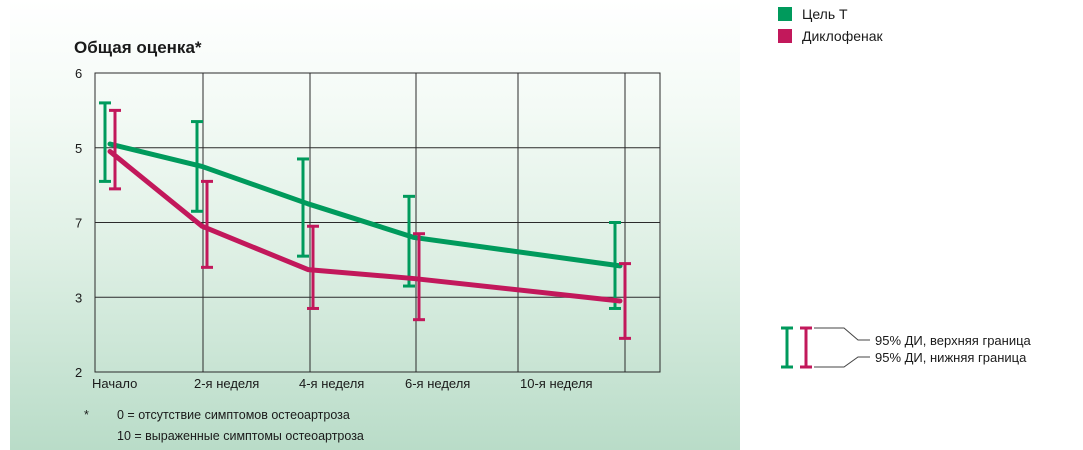 The height and width of the screenshot is (450, 1083). Describe the element at coordinates (78, 73) in the screenshot. I see `y-tick-label: 6` at that location.